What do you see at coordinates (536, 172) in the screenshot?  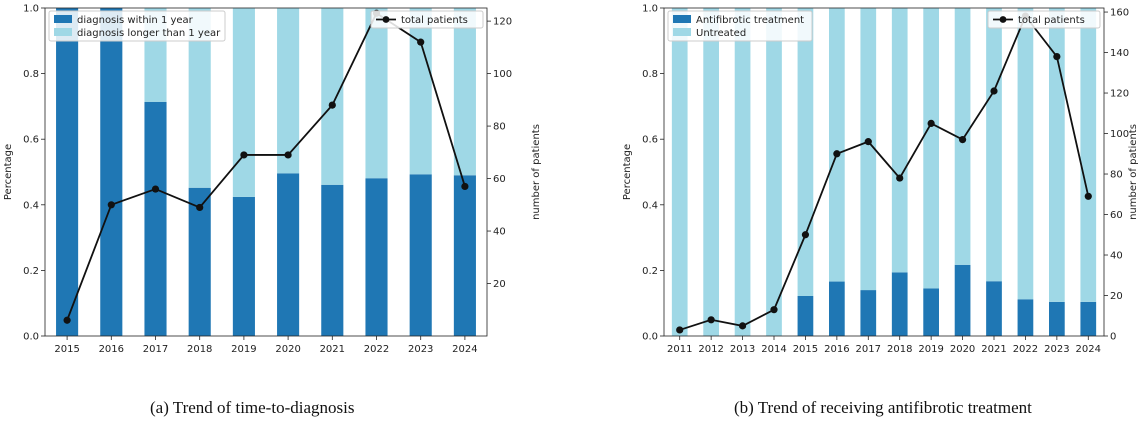 I see `y2-axis-label: number of patients` at bounding box center [536, 172].